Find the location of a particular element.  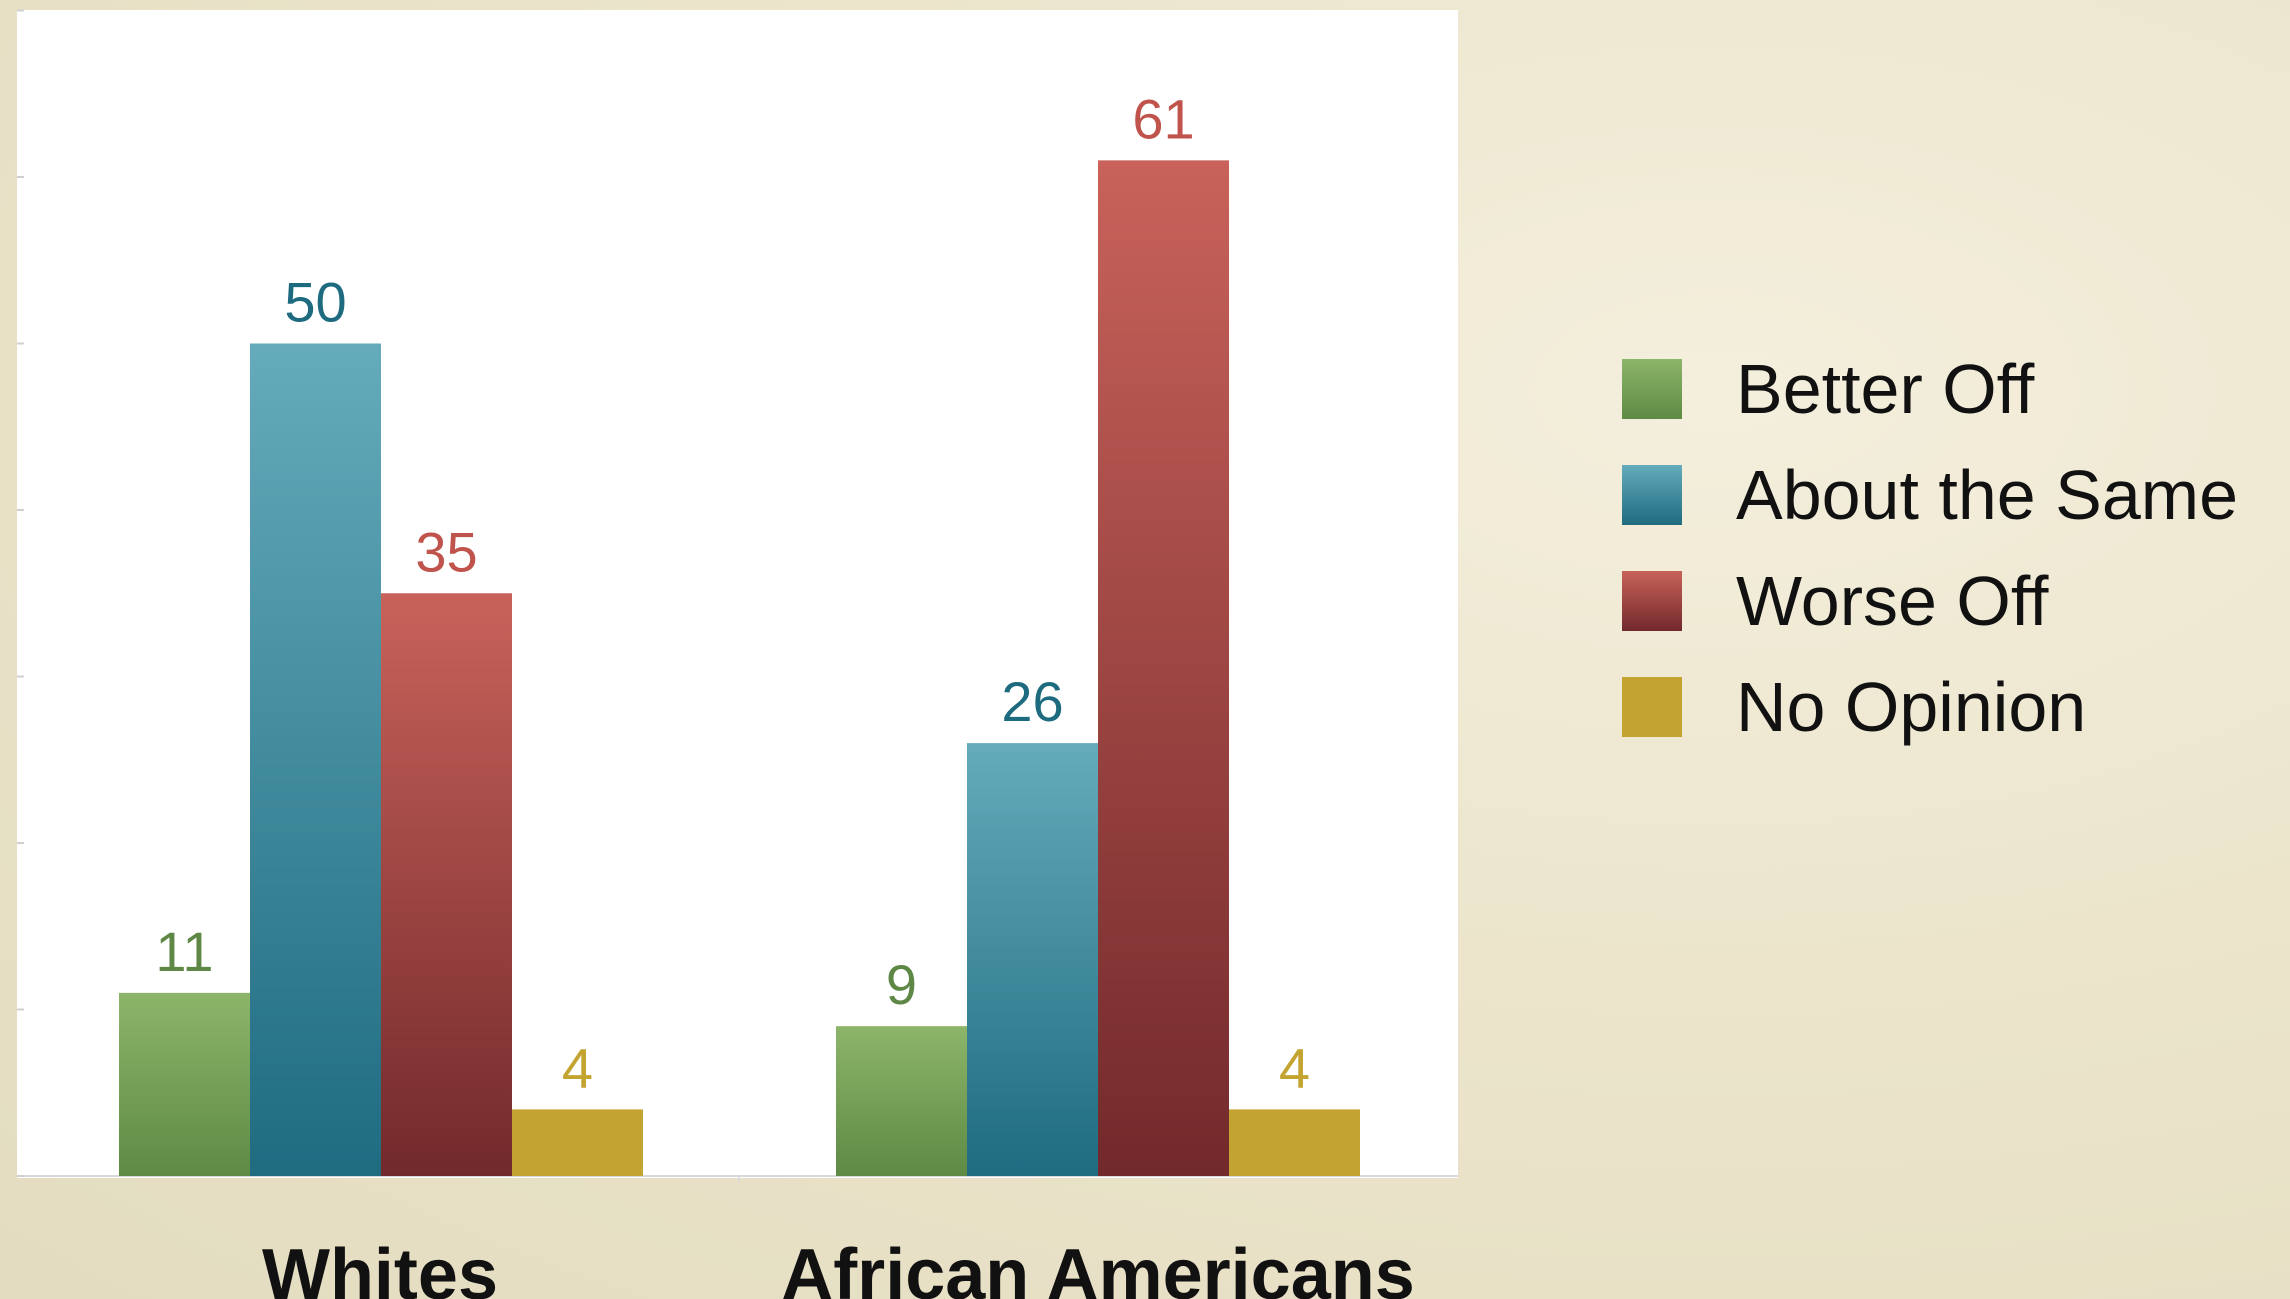

legend-item-no-opinion: No Opinion is located at coordinates (1930, 707).